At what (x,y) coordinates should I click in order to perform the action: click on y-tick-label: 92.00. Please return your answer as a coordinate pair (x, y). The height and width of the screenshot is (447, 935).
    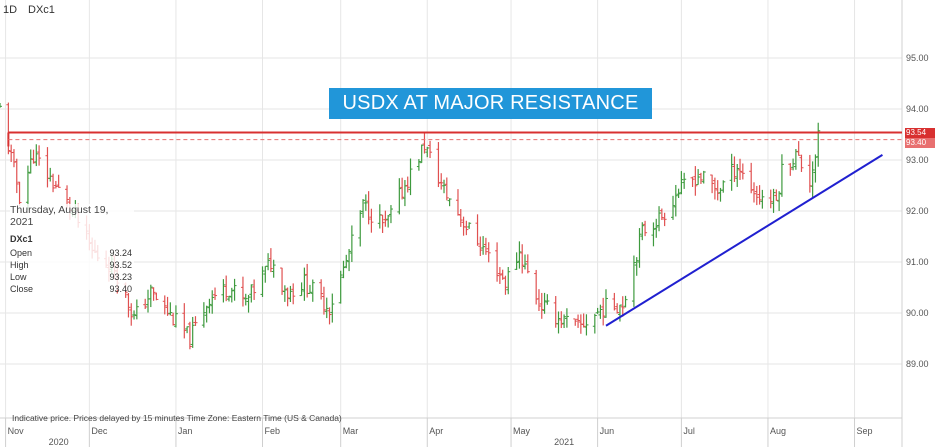
    Looking at the image, I should click on (917, 211).